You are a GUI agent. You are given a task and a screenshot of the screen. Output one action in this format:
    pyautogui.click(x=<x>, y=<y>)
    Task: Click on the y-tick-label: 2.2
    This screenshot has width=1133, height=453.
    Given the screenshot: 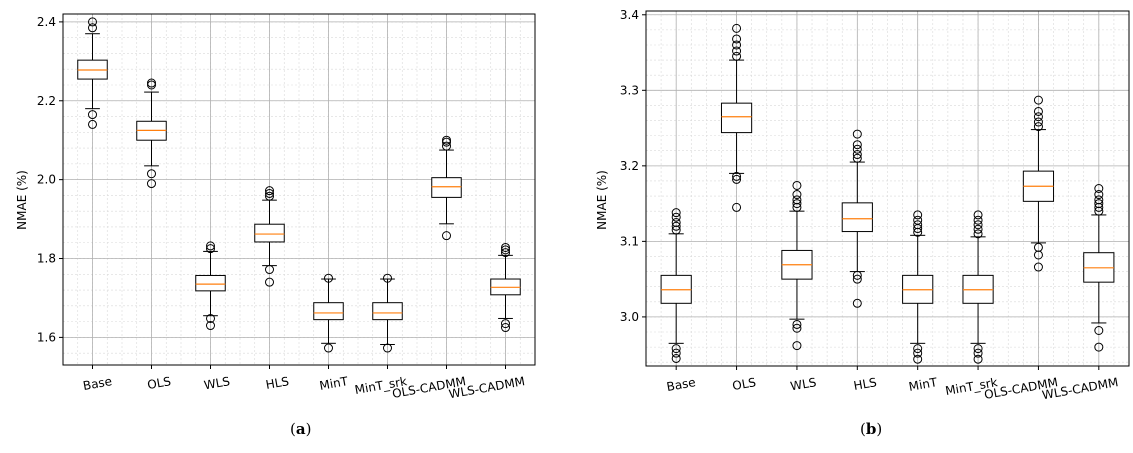 What is the action you would take?
    pyautogui.click(x=46, y=101)
    